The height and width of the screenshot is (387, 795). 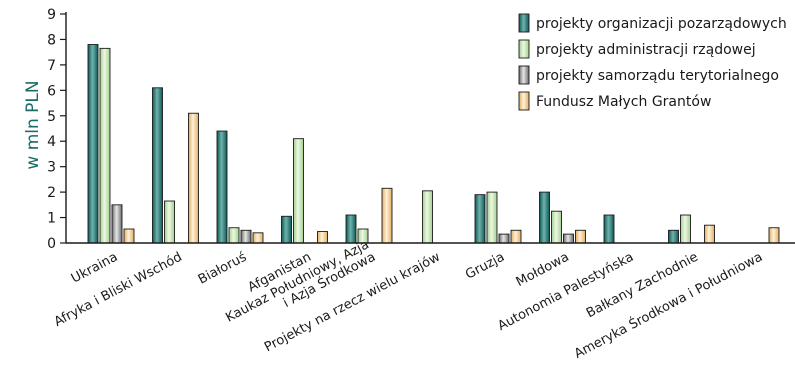 What do you see at coordinates (623, 102) in the screenshot?
I see `legend-label: Fundusz Małych Grantów` at bounding box center [623, 102].